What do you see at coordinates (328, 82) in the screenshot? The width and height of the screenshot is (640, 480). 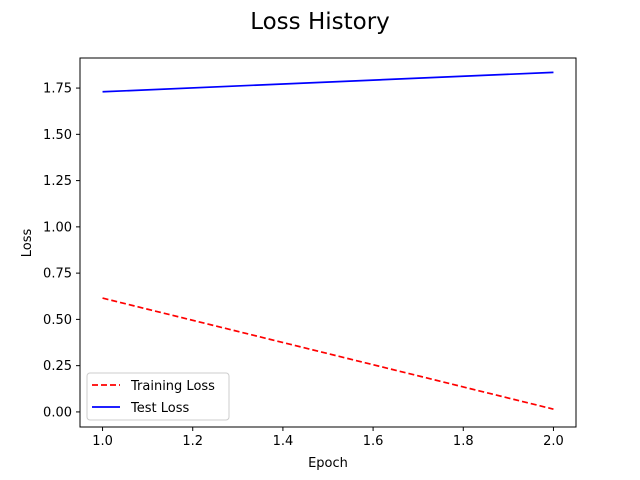 I see `series-line-test-loss` at bounding box center [328, 82].